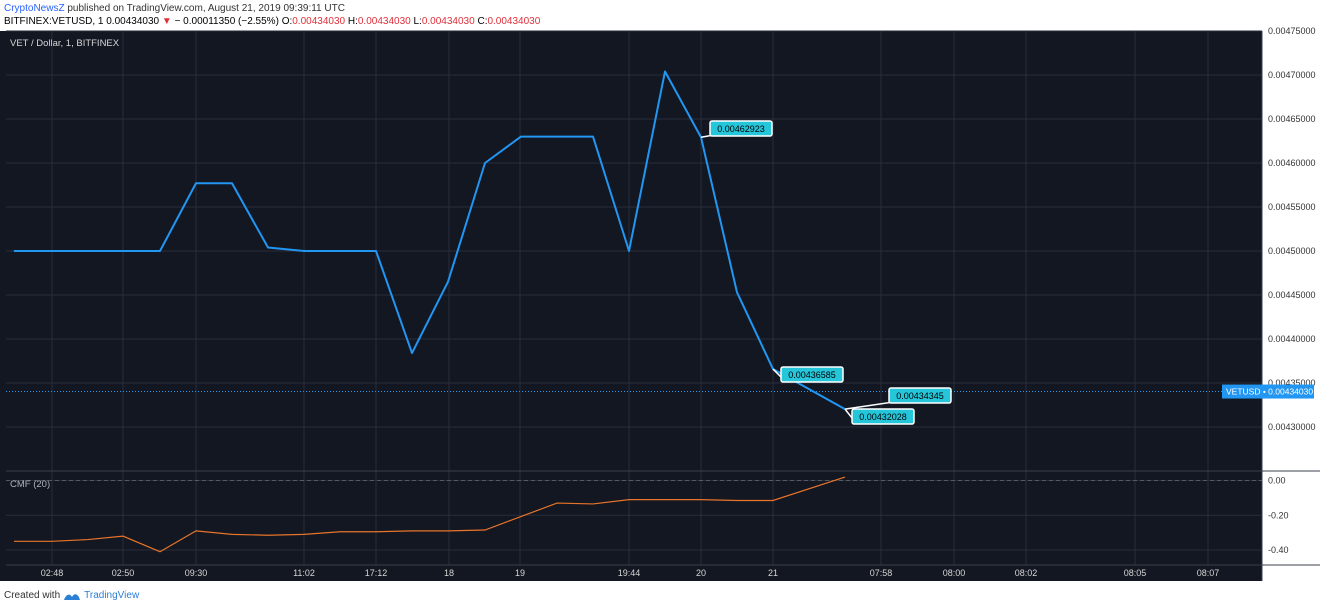  I want to click on x-tick-13: 08:05, so click(1135, 573).